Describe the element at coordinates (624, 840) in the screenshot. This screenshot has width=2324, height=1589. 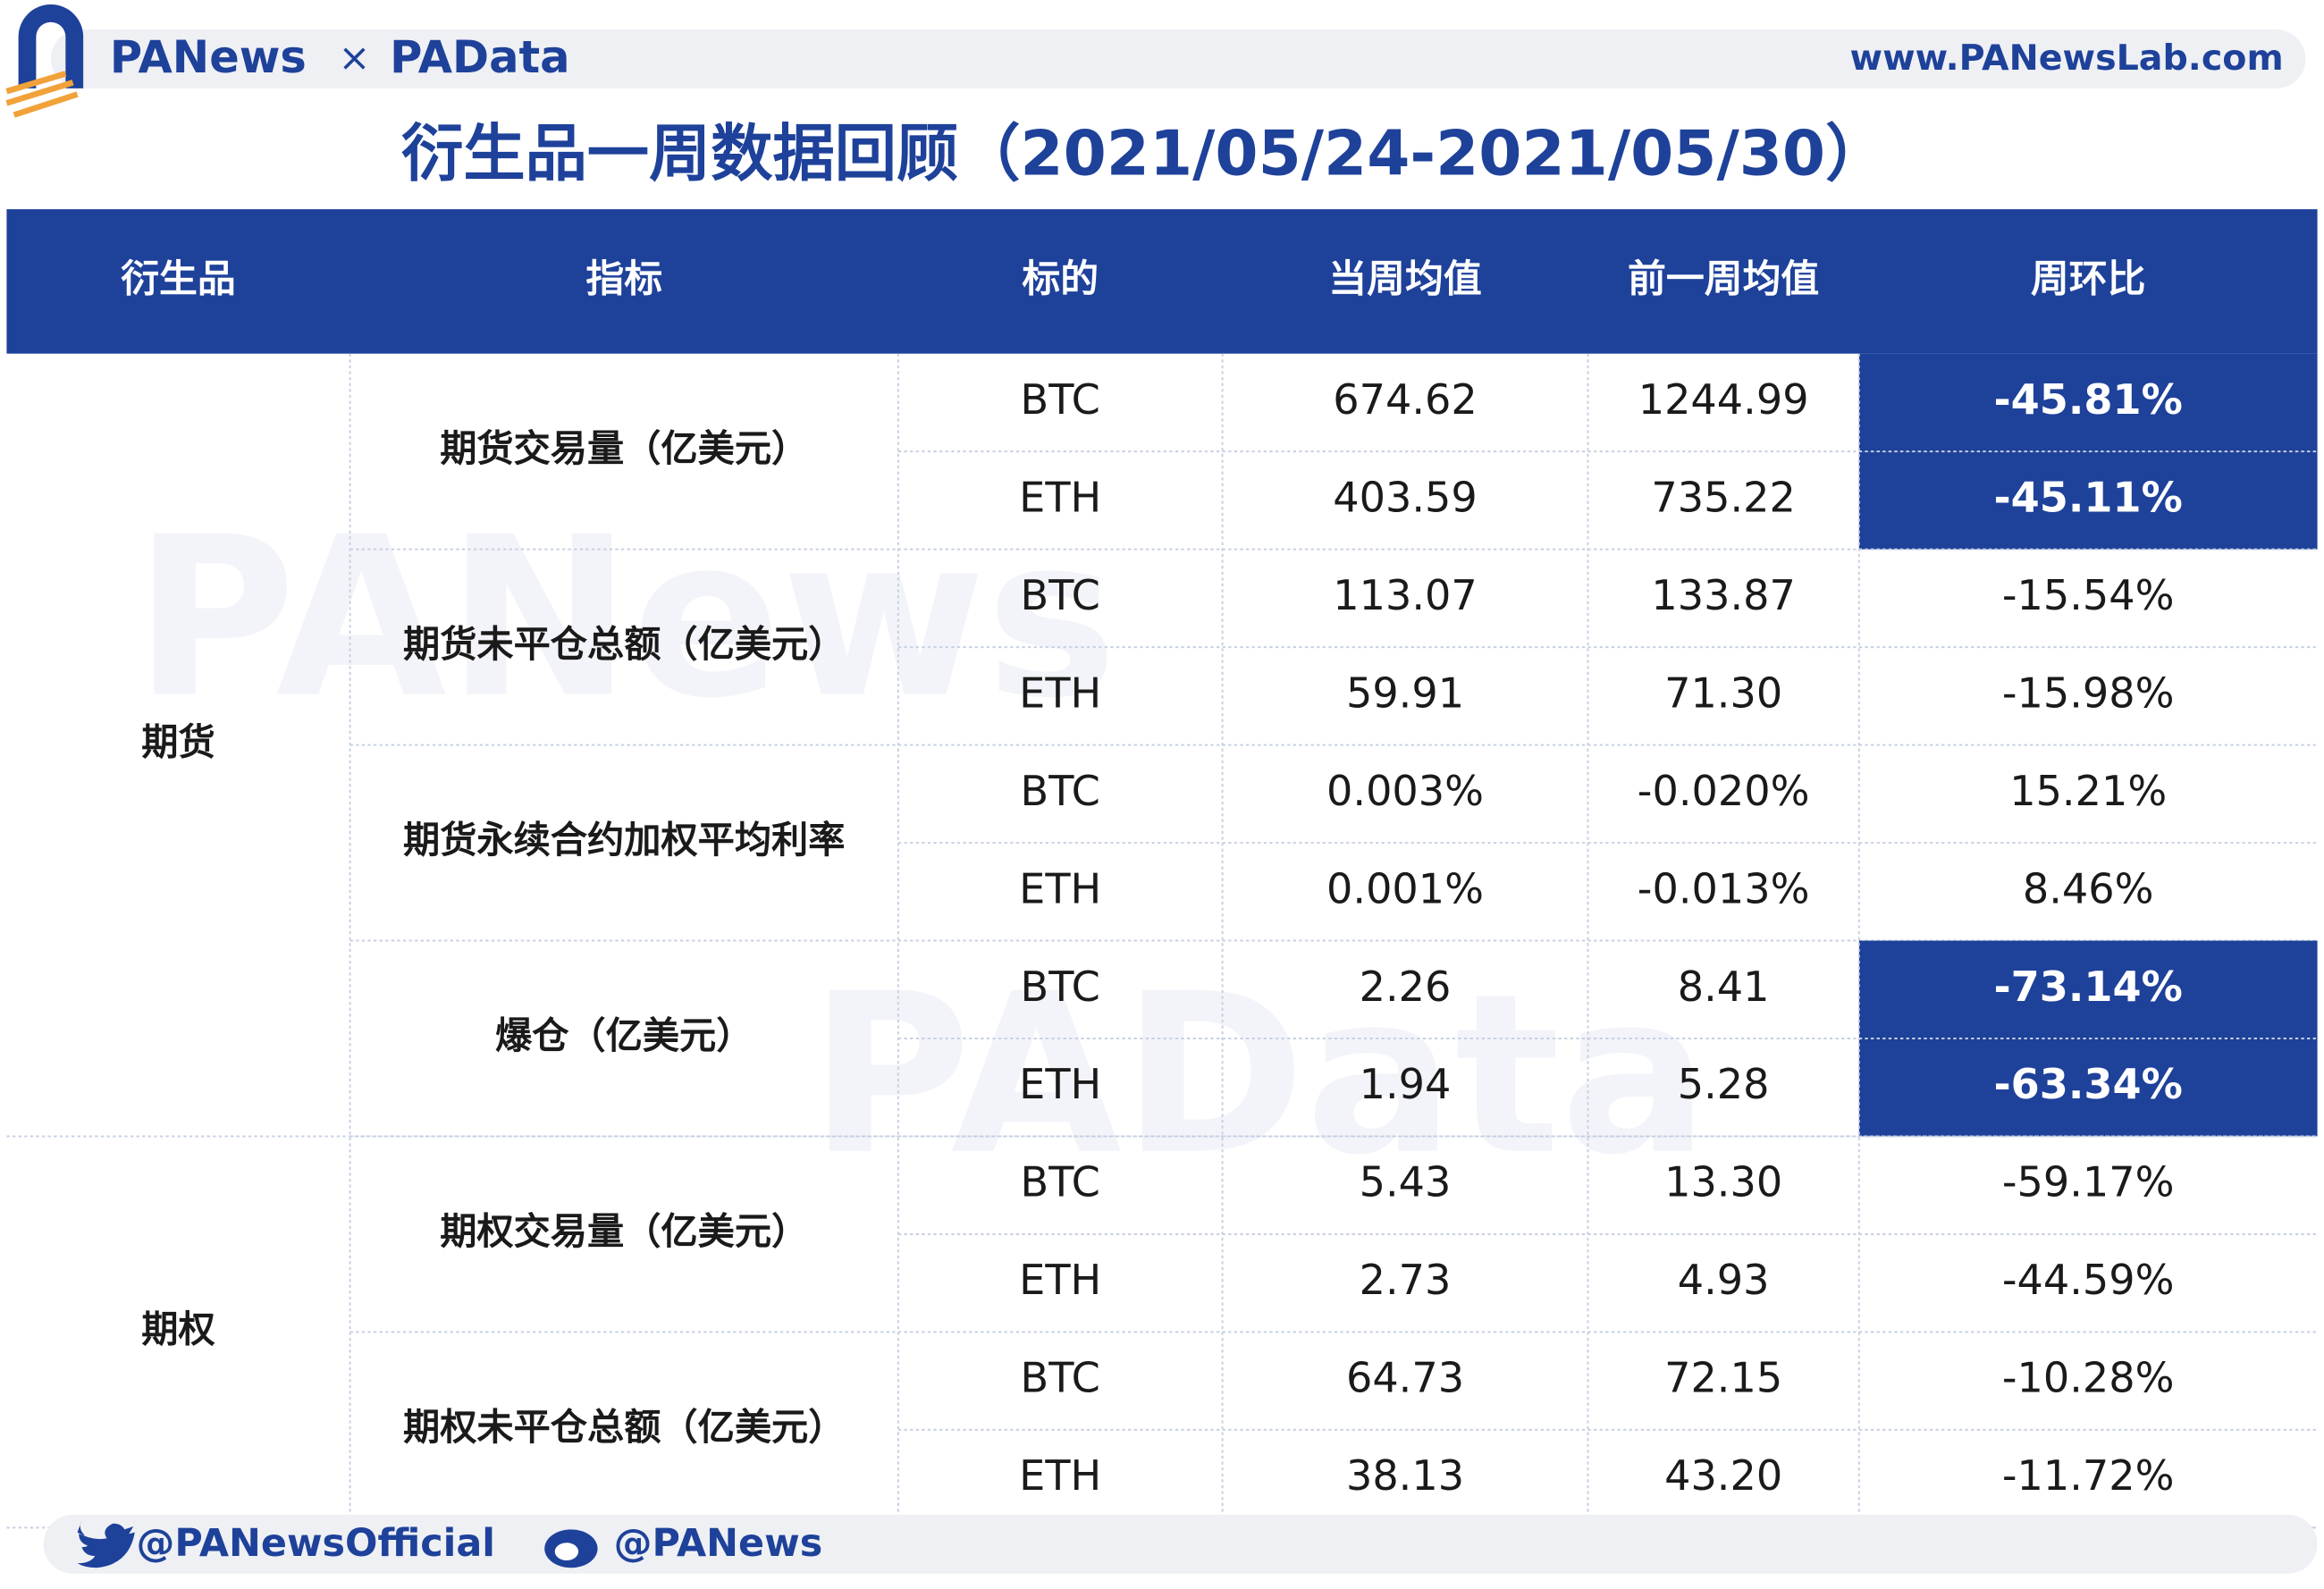
I see `metric-cell: 期货永续合约加权平均利率` at that location.